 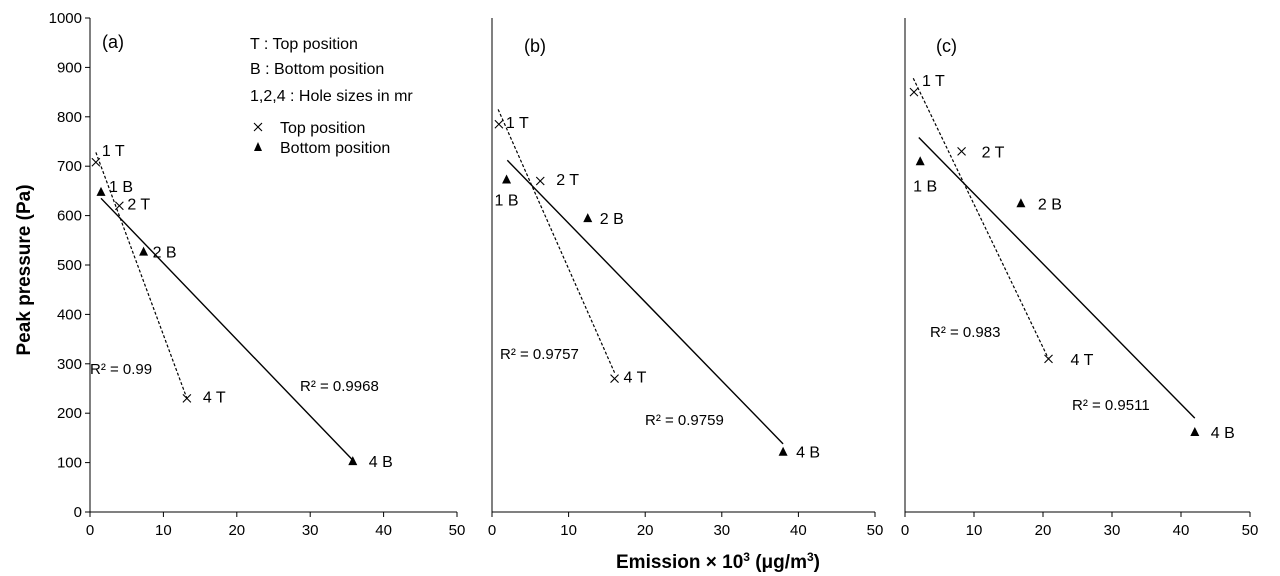 I want to click on legend-series-bottom: Bottom position, so click(x=335, y=148).